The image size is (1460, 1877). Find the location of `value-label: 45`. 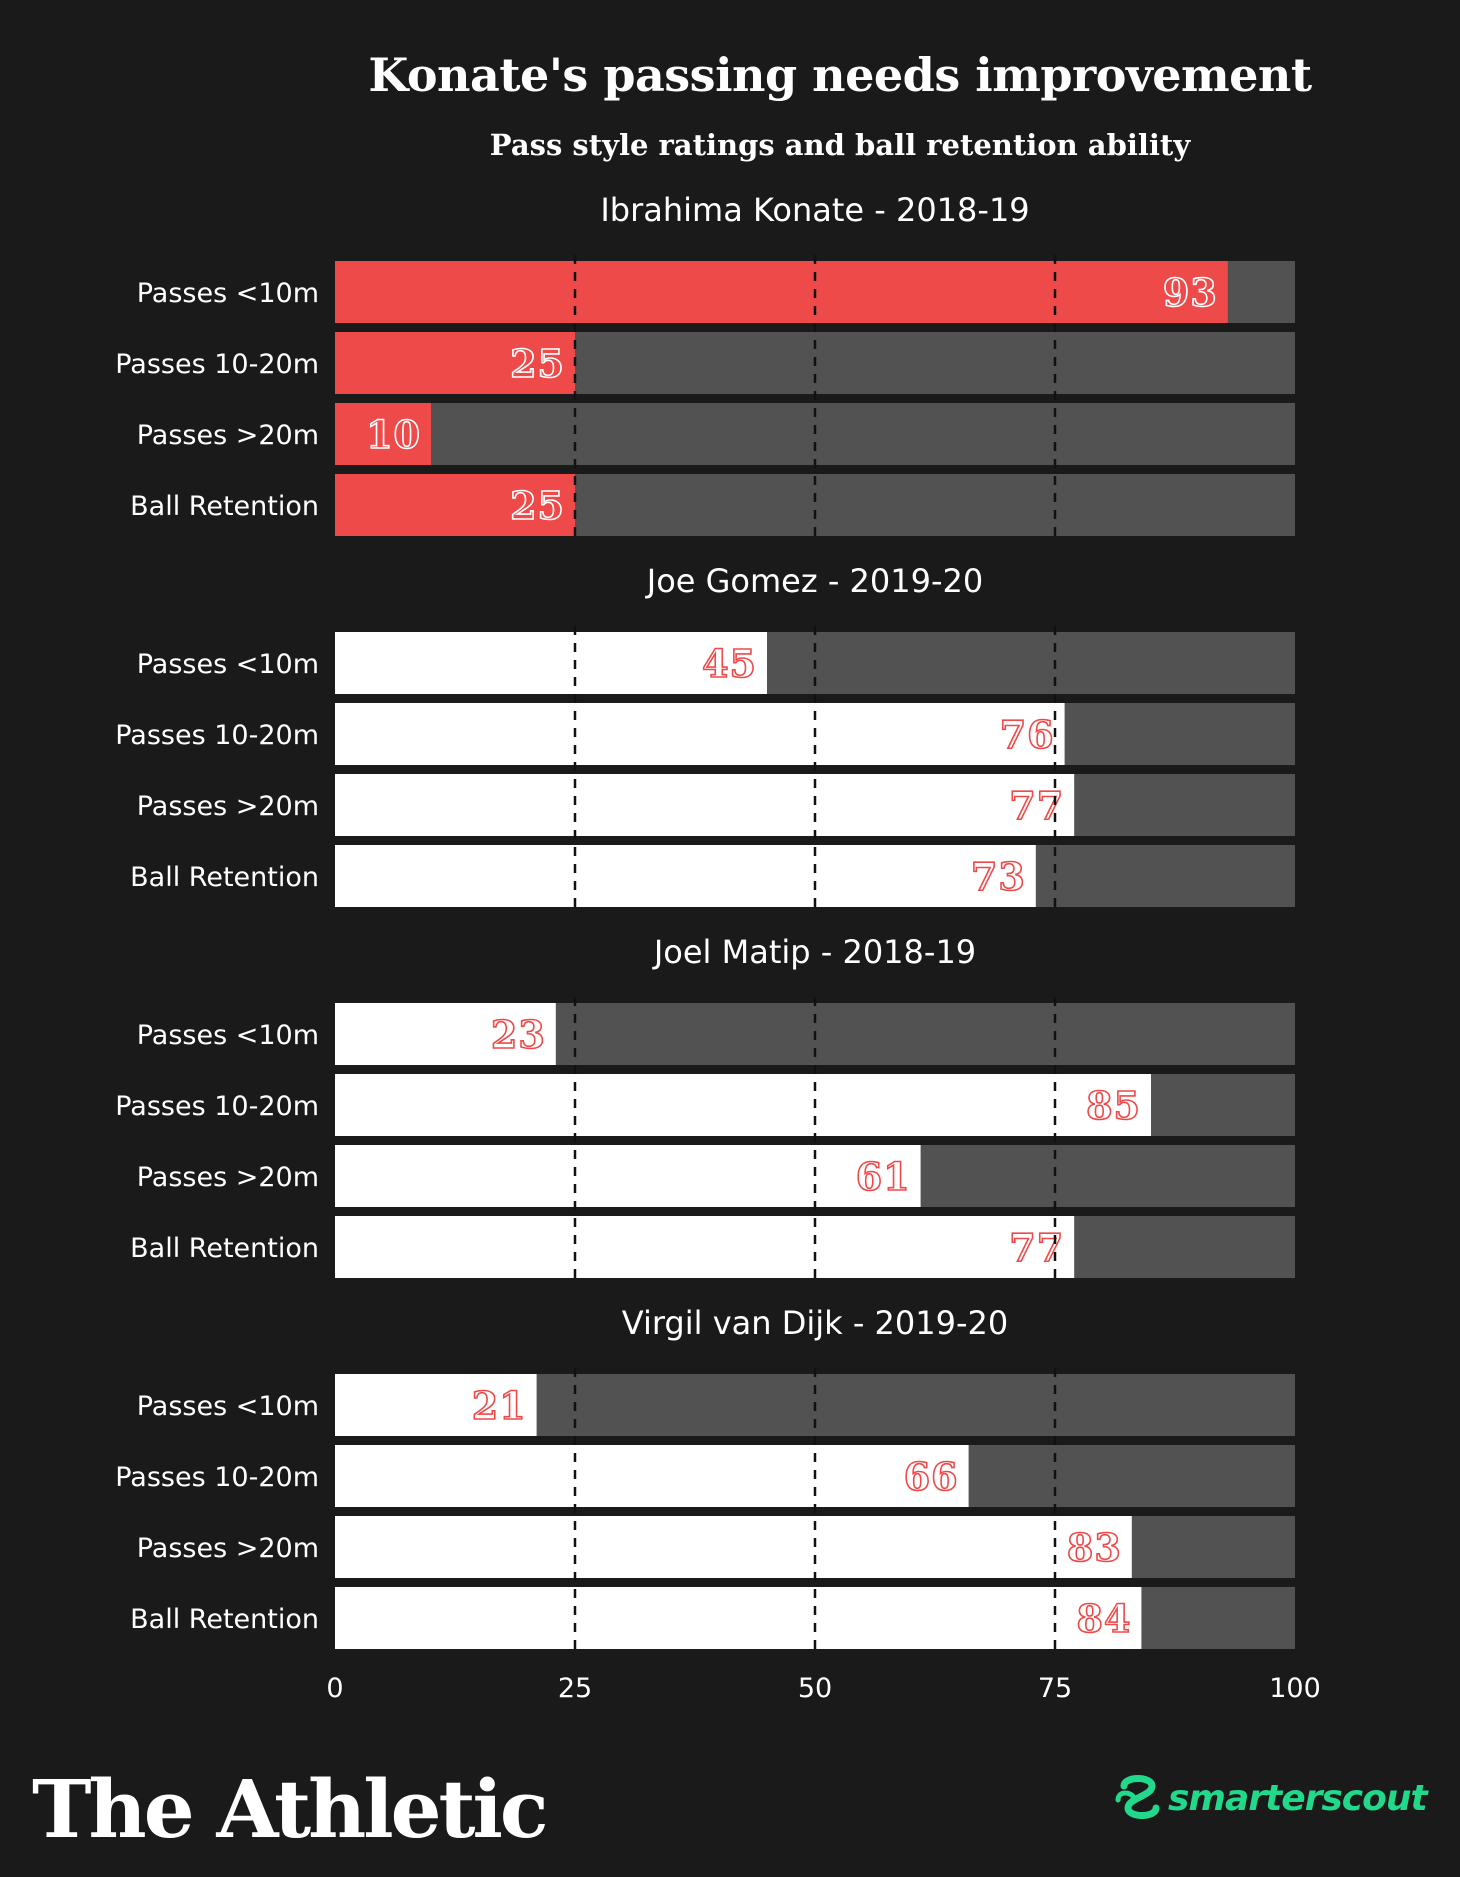

value-label: 45 is located at coordinates (729, 663).